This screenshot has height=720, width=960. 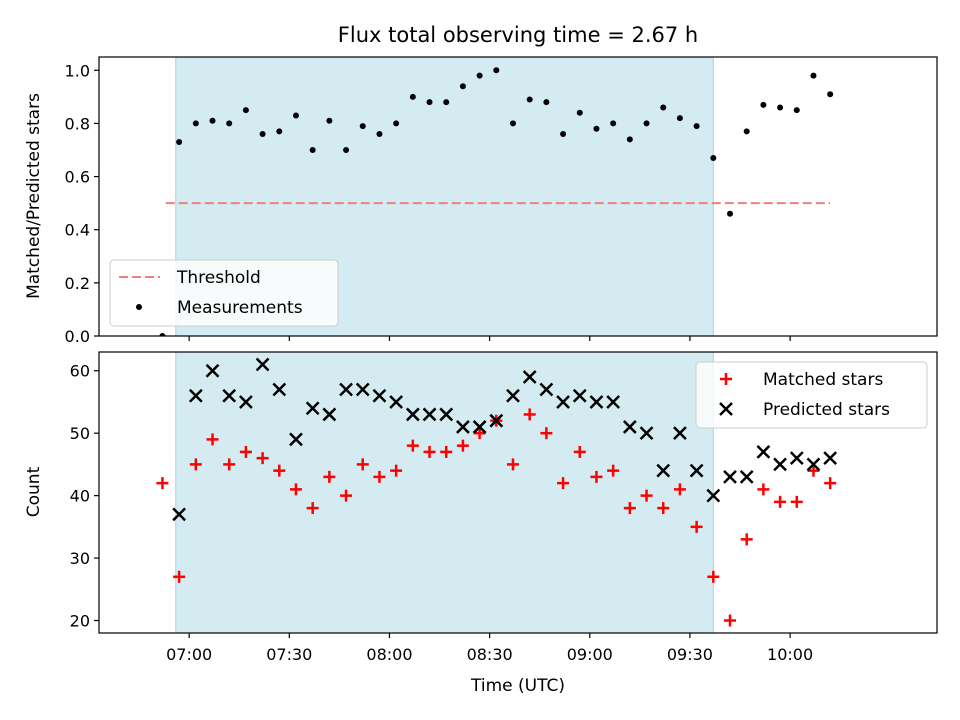 What do you see at coordinates (77, 70) in the screenshot?
I see `y-tick-label: 1.0` at bounding box center [77, 70].